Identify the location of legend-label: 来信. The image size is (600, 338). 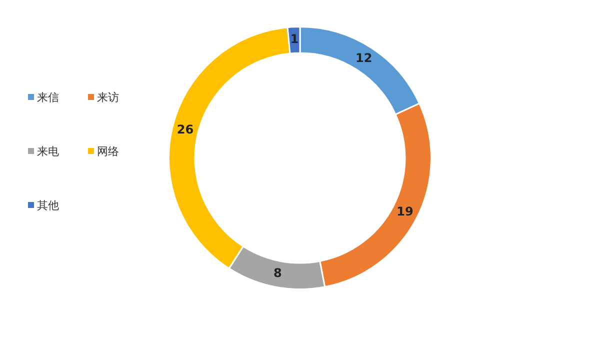
(48, 97).